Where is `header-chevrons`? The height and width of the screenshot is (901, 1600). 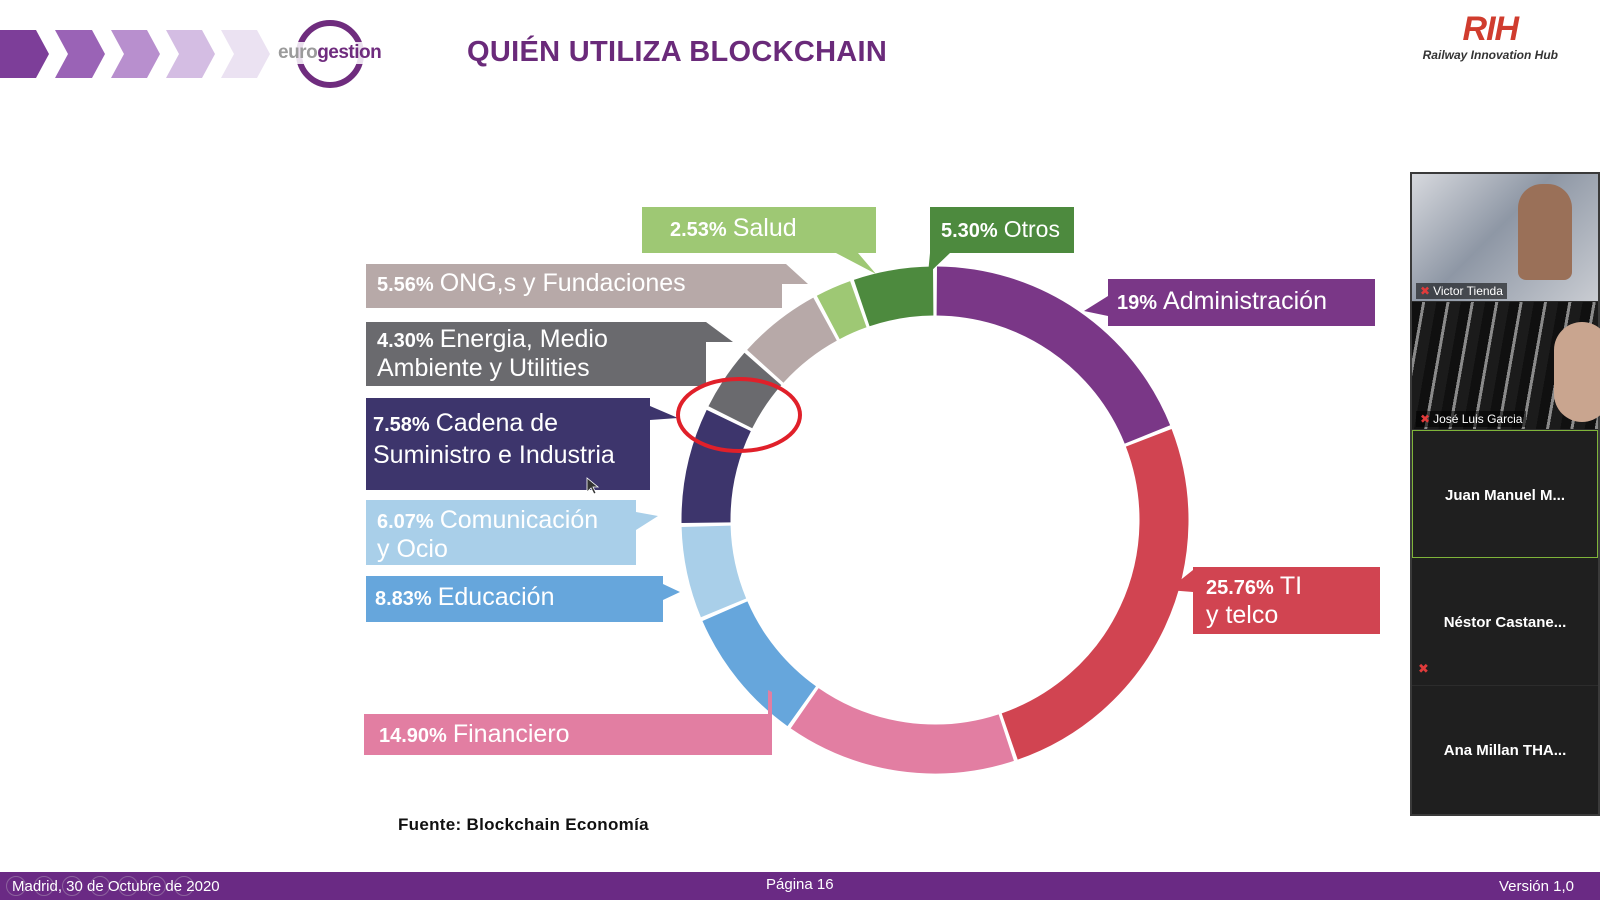 header-chevrons is located at coordinates (135, 54).